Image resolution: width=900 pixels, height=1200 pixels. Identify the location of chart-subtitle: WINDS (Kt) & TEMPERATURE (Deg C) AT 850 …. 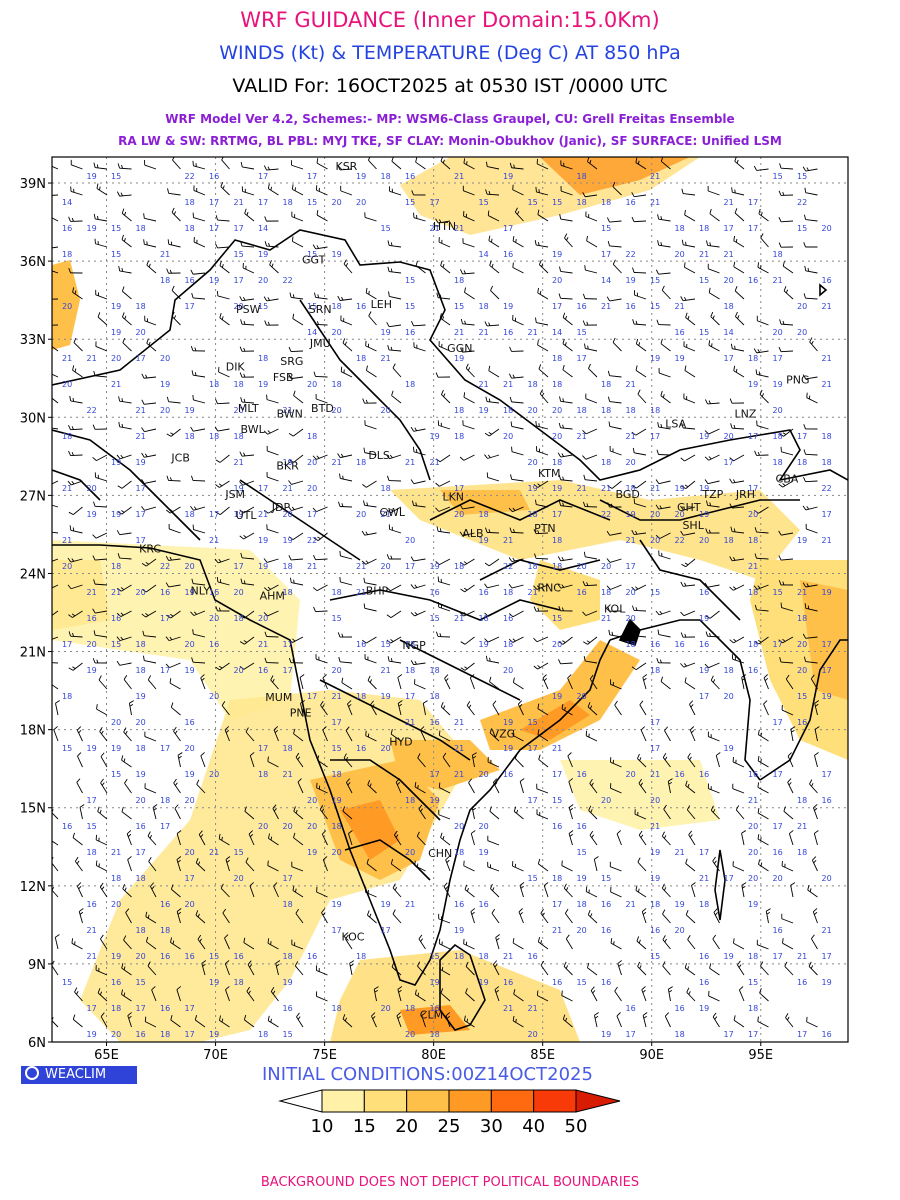
(450, 53).